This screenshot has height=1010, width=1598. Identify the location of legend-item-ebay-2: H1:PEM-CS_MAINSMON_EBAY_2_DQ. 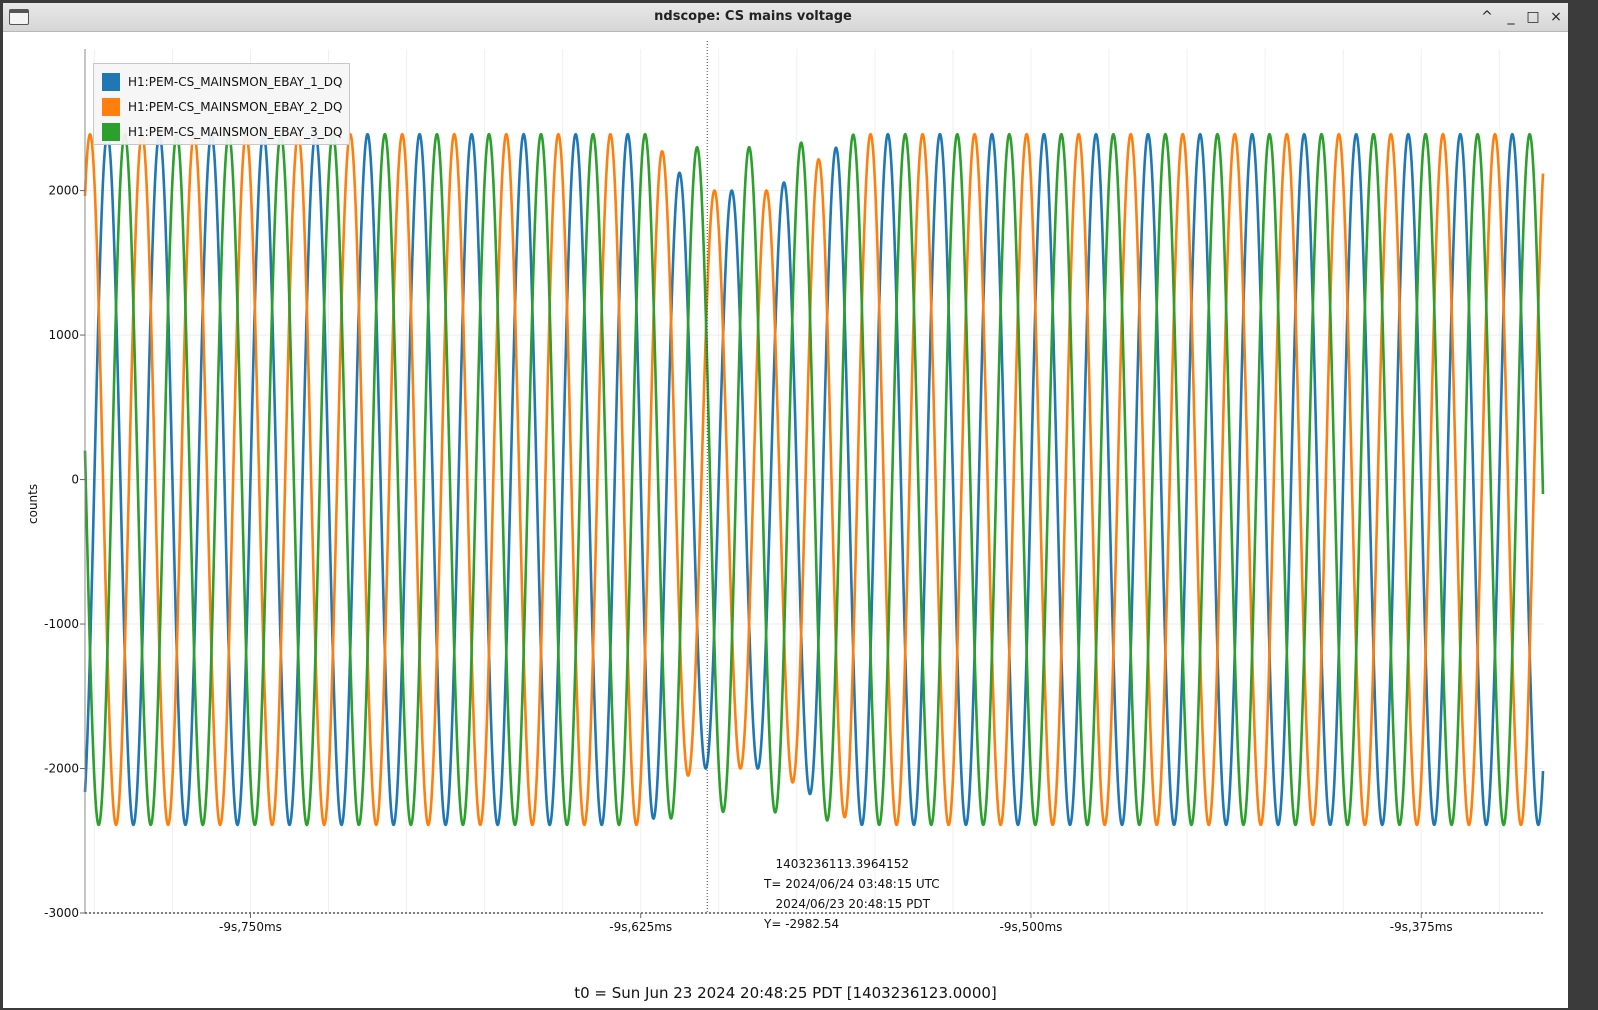
(224, 107).